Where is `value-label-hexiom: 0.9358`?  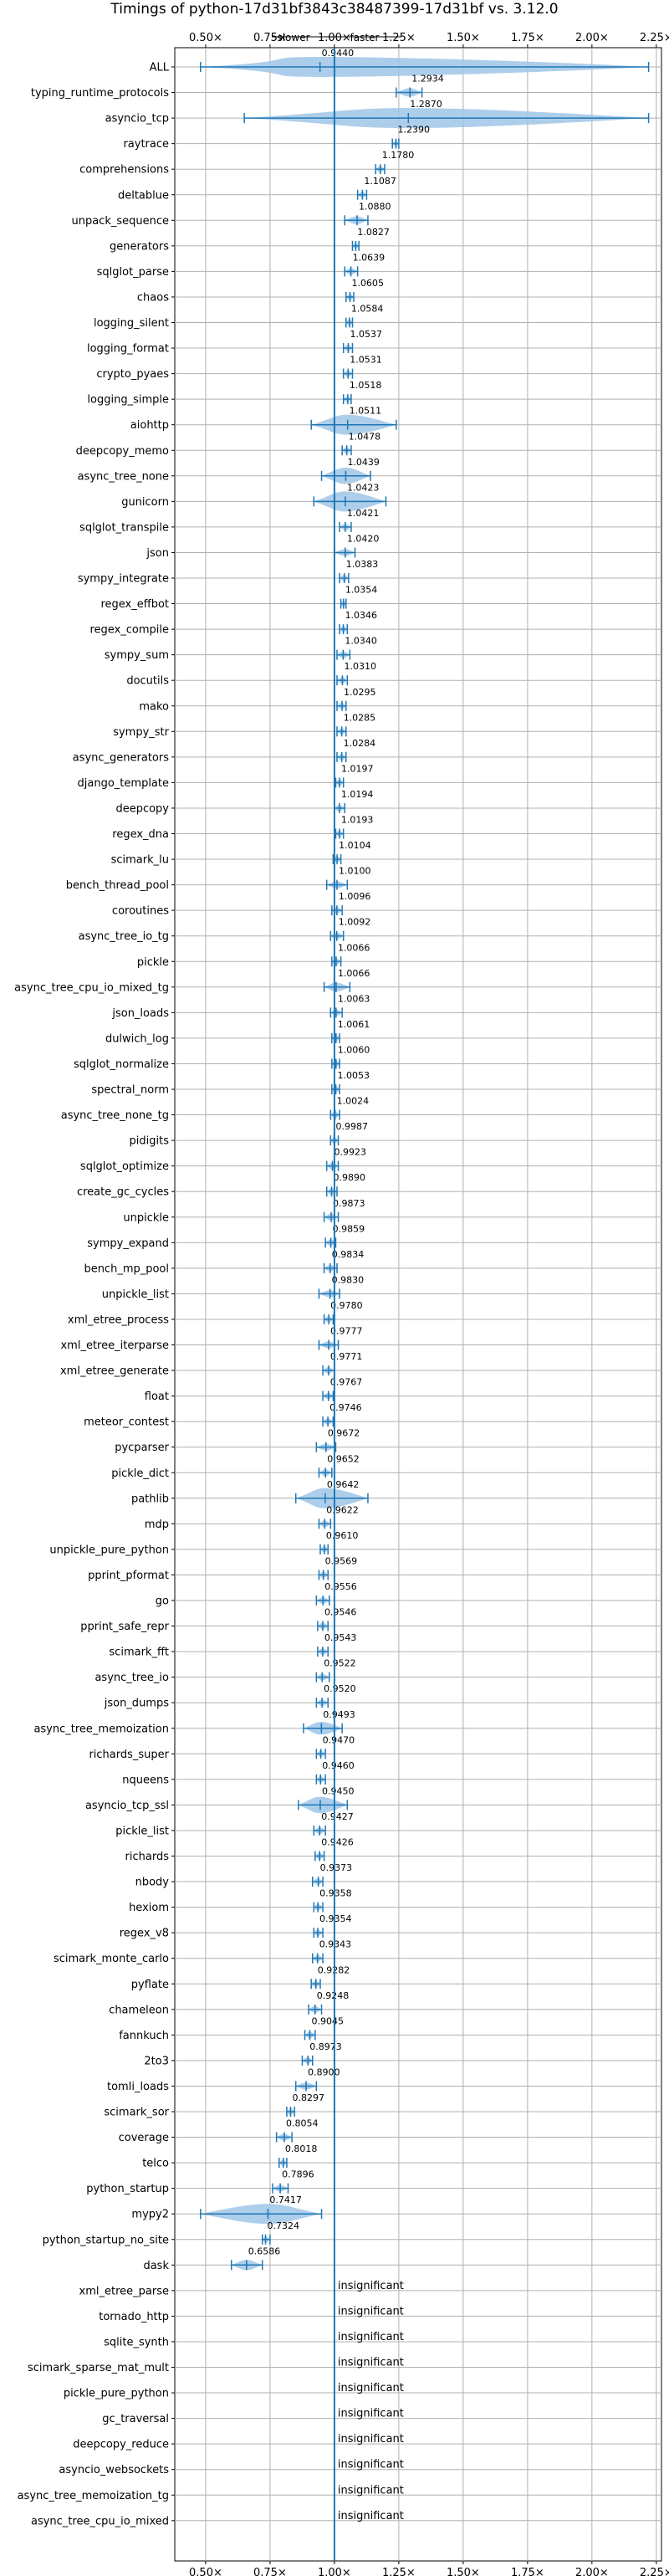 value-label-hexiom: 0.9358 is located at coordinates (336, 1894).